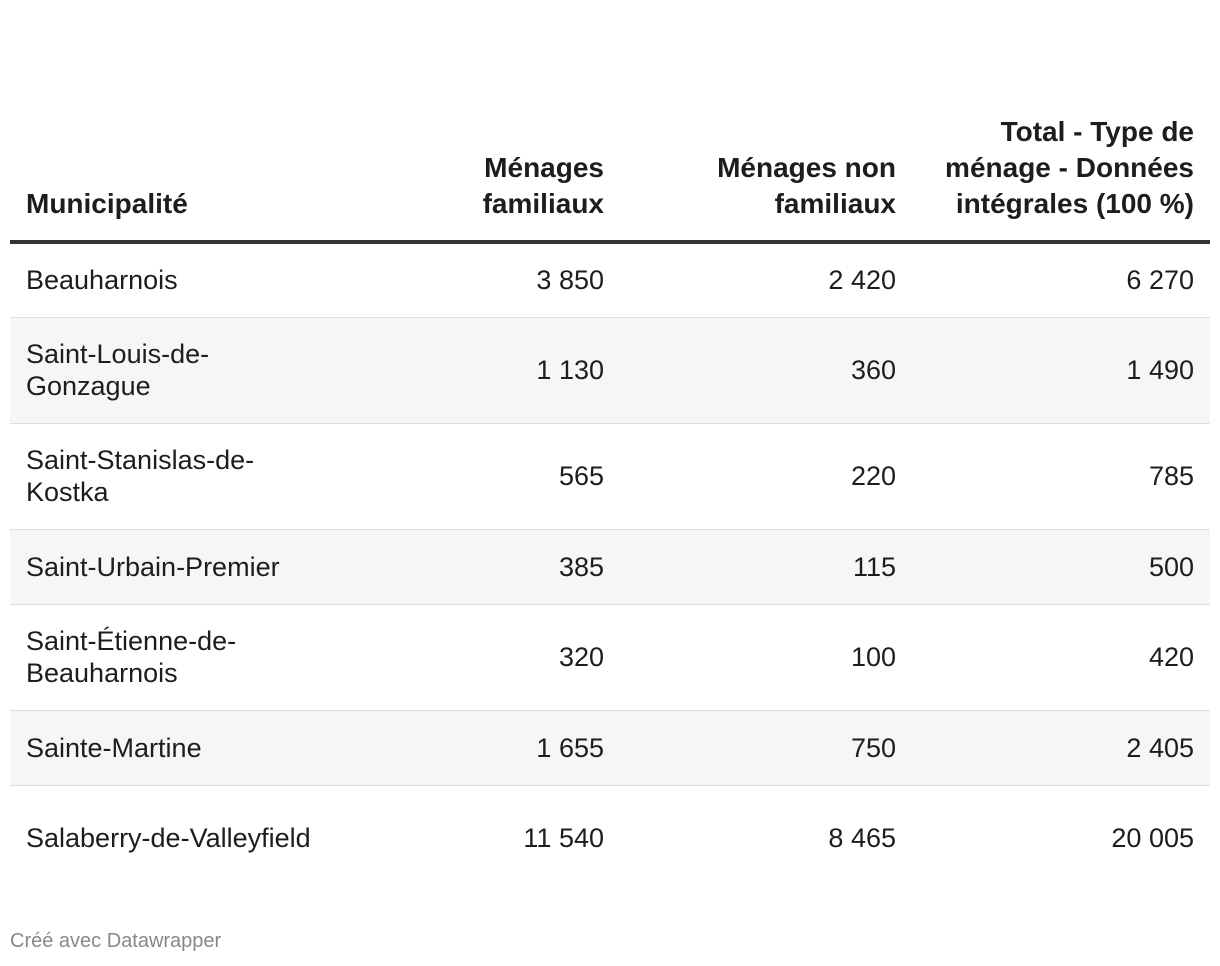  What do you see at coordinates (482, 476) in the screenshot?
I see `cell-menages-familiaux: 565` at bounding box center [482, 476].